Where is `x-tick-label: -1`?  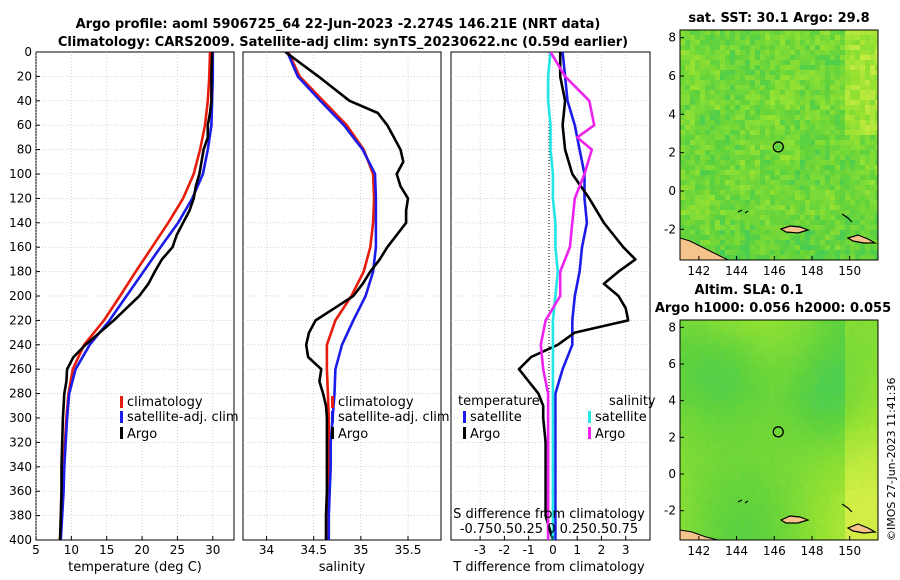
x-tick-label: -1 is located at coordinates (529, 550).